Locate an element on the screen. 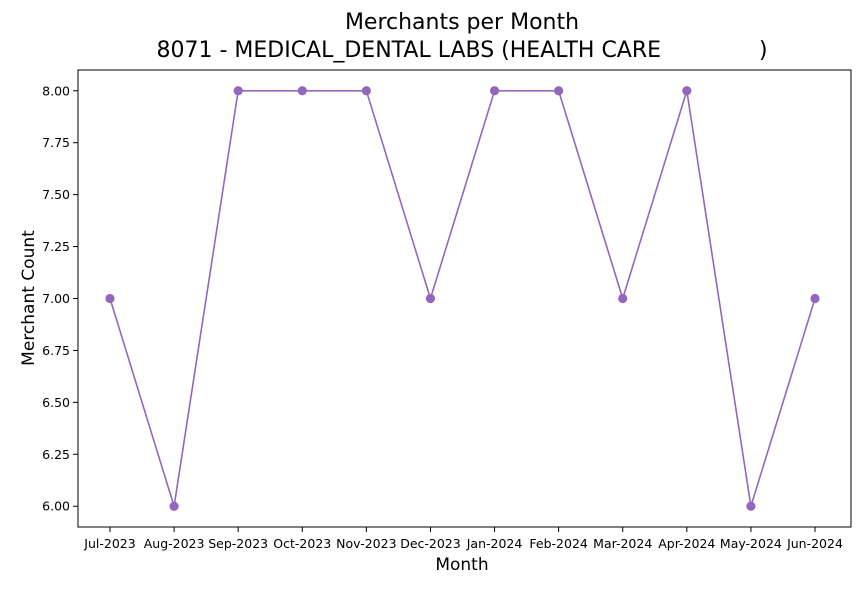 Image resolution: width=860 pixels, height=589 pixels. y-axis: 6.00 6.25 6.50 6.75 7.00 7.25 7.50 7.75 8.00 is located at coordinates (60, 298).